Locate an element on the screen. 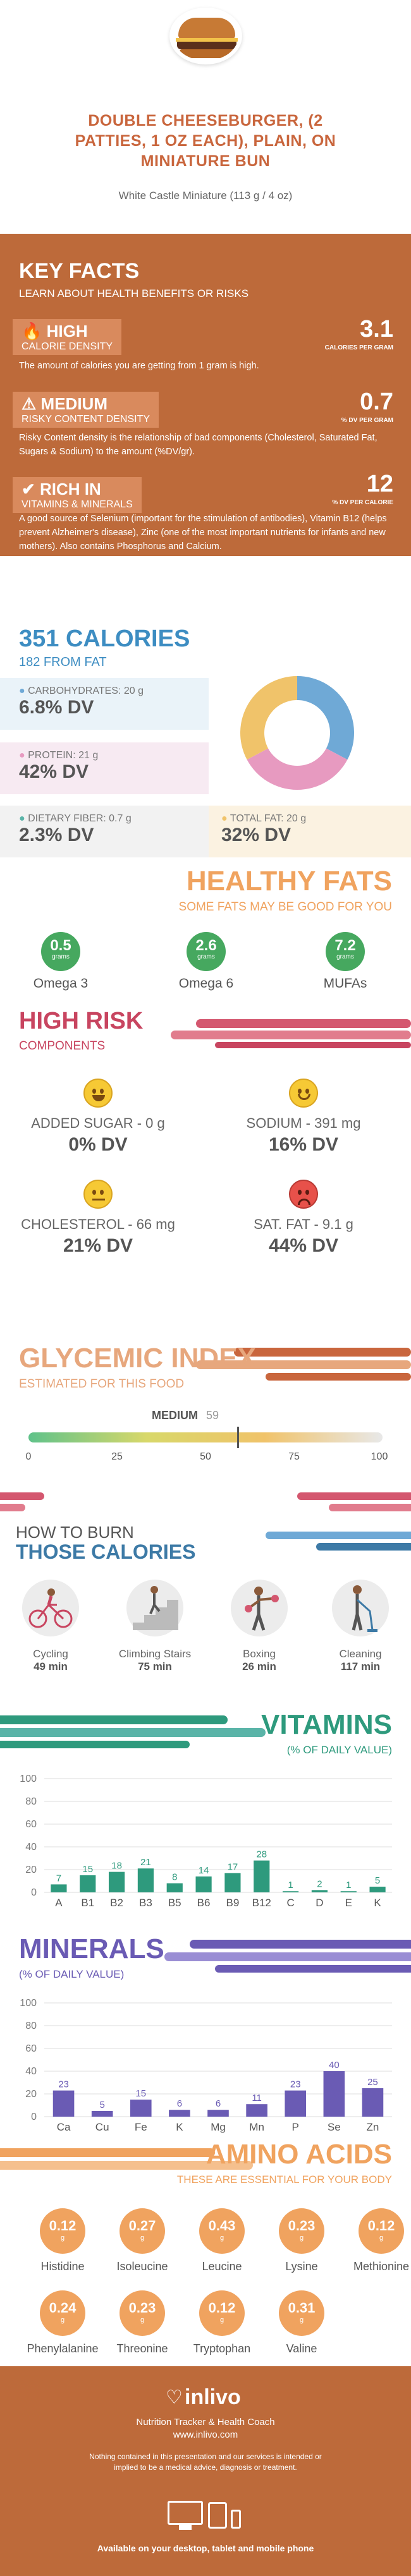 The image size is (411, 2576). mineral-ytick: 100 is located at coordinates (28, 2003).